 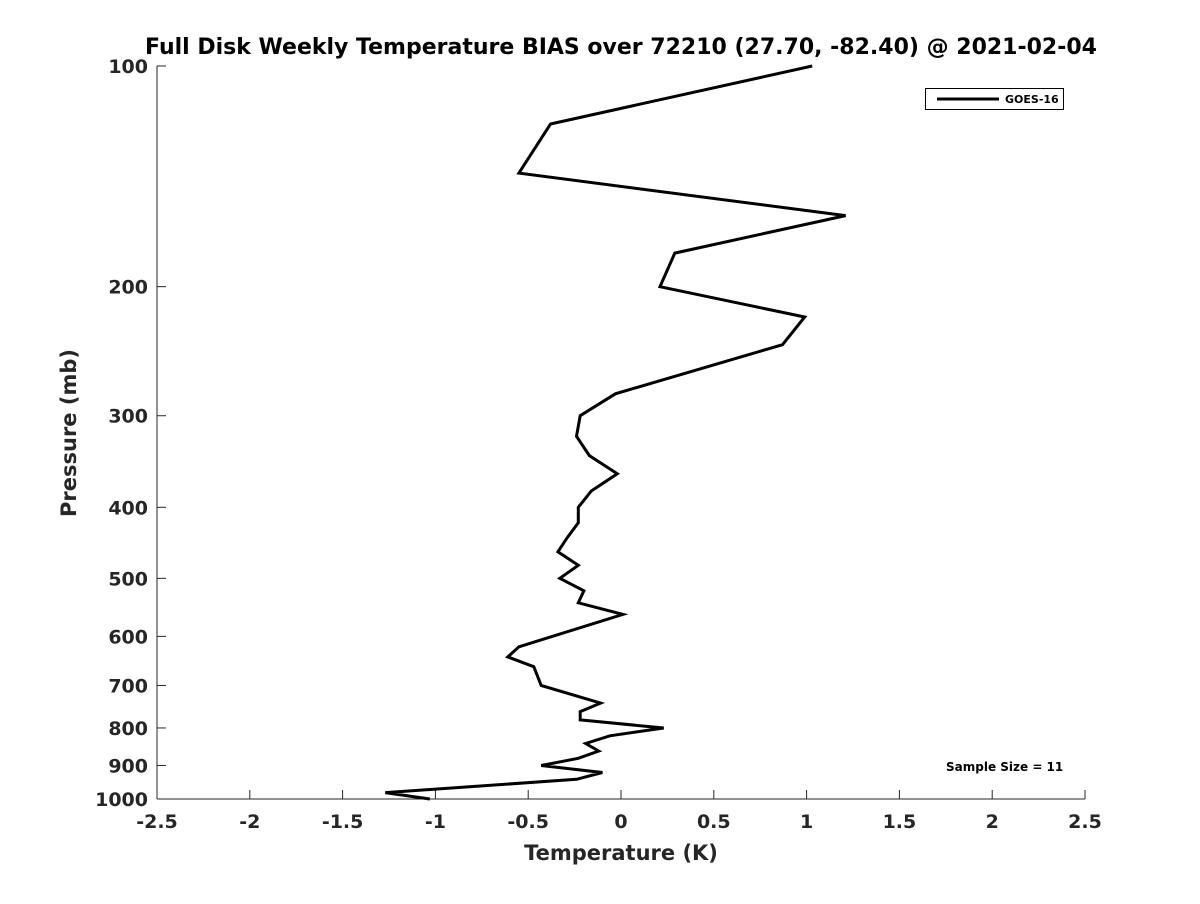 I want to click on x-tick-label: 2, so click(x=992, y=822).